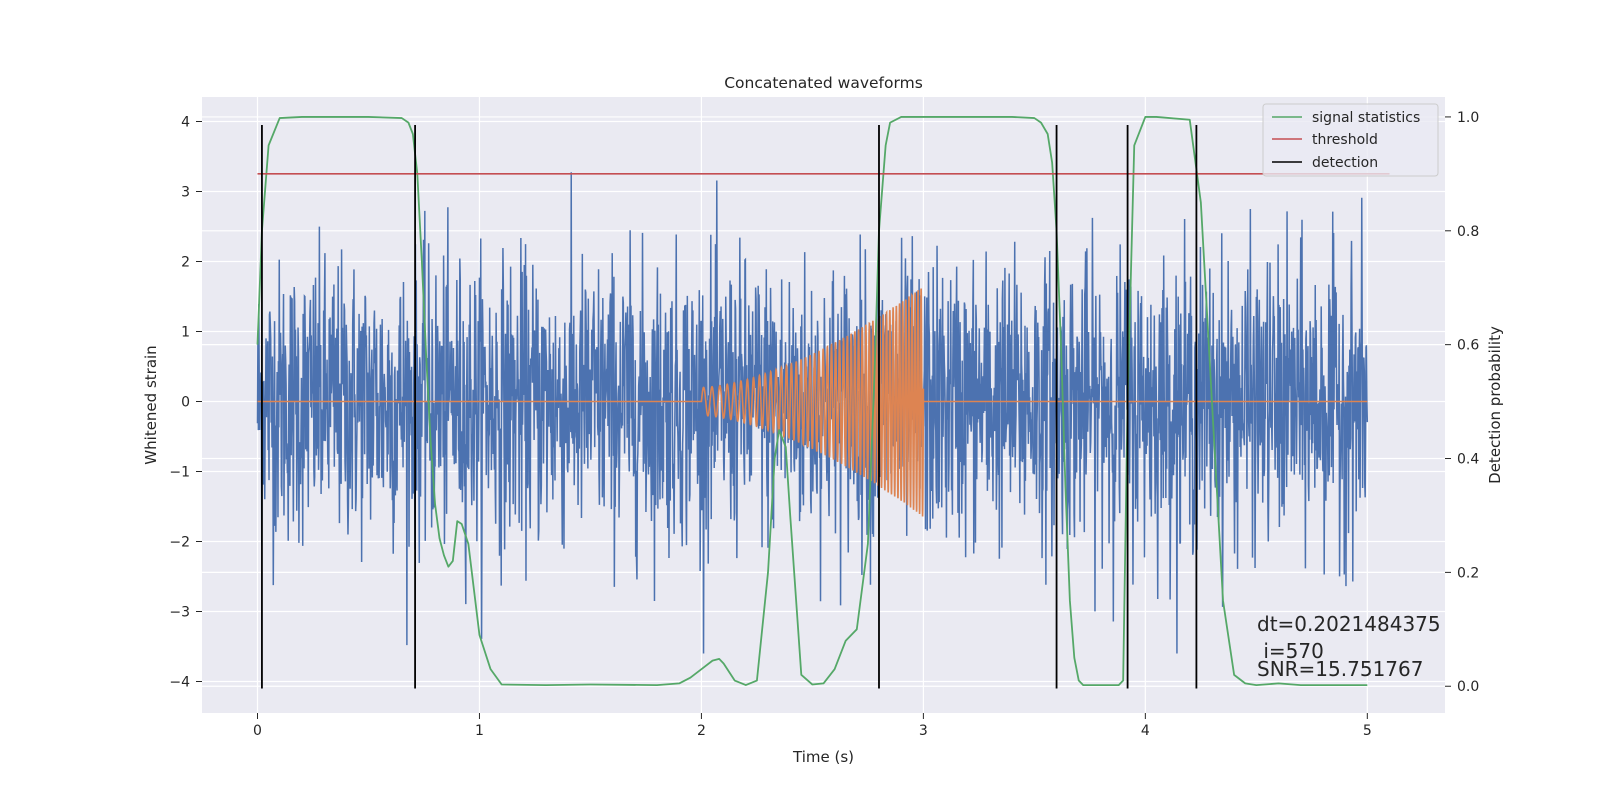  I want to click on annotation-dt: dt=0.2021484375, so click(1349, 624).